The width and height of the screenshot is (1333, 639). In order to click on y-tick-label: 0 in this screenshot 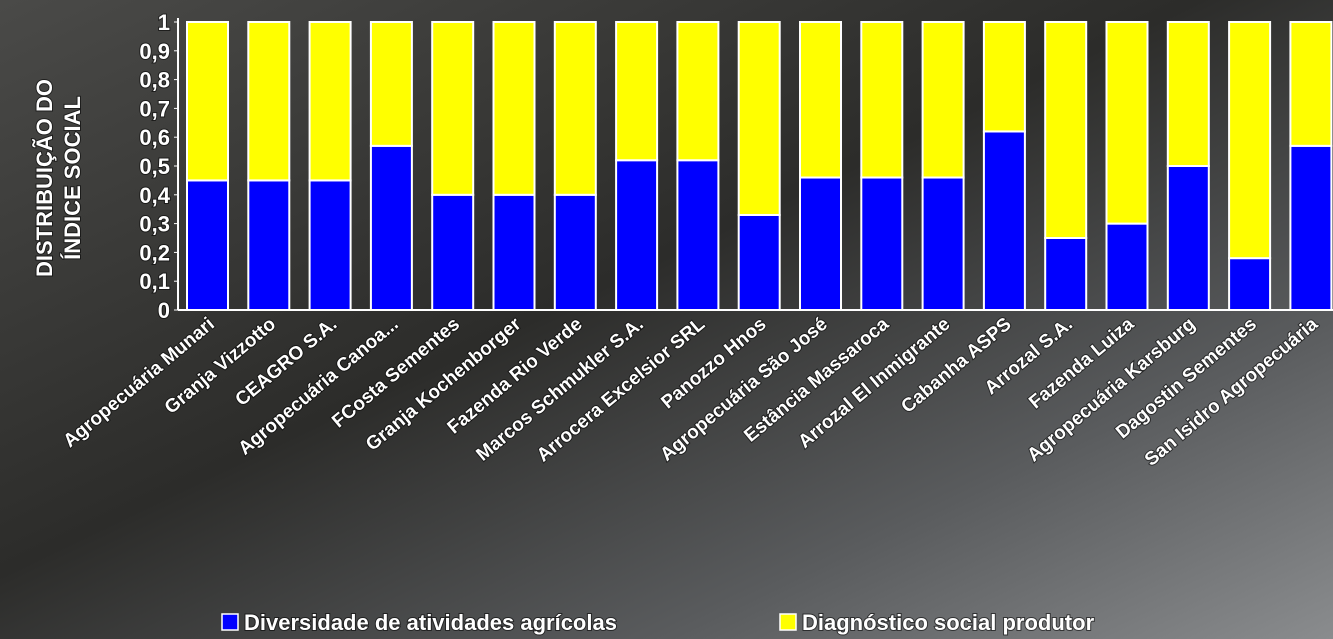, I will do `click(164, 310)`.